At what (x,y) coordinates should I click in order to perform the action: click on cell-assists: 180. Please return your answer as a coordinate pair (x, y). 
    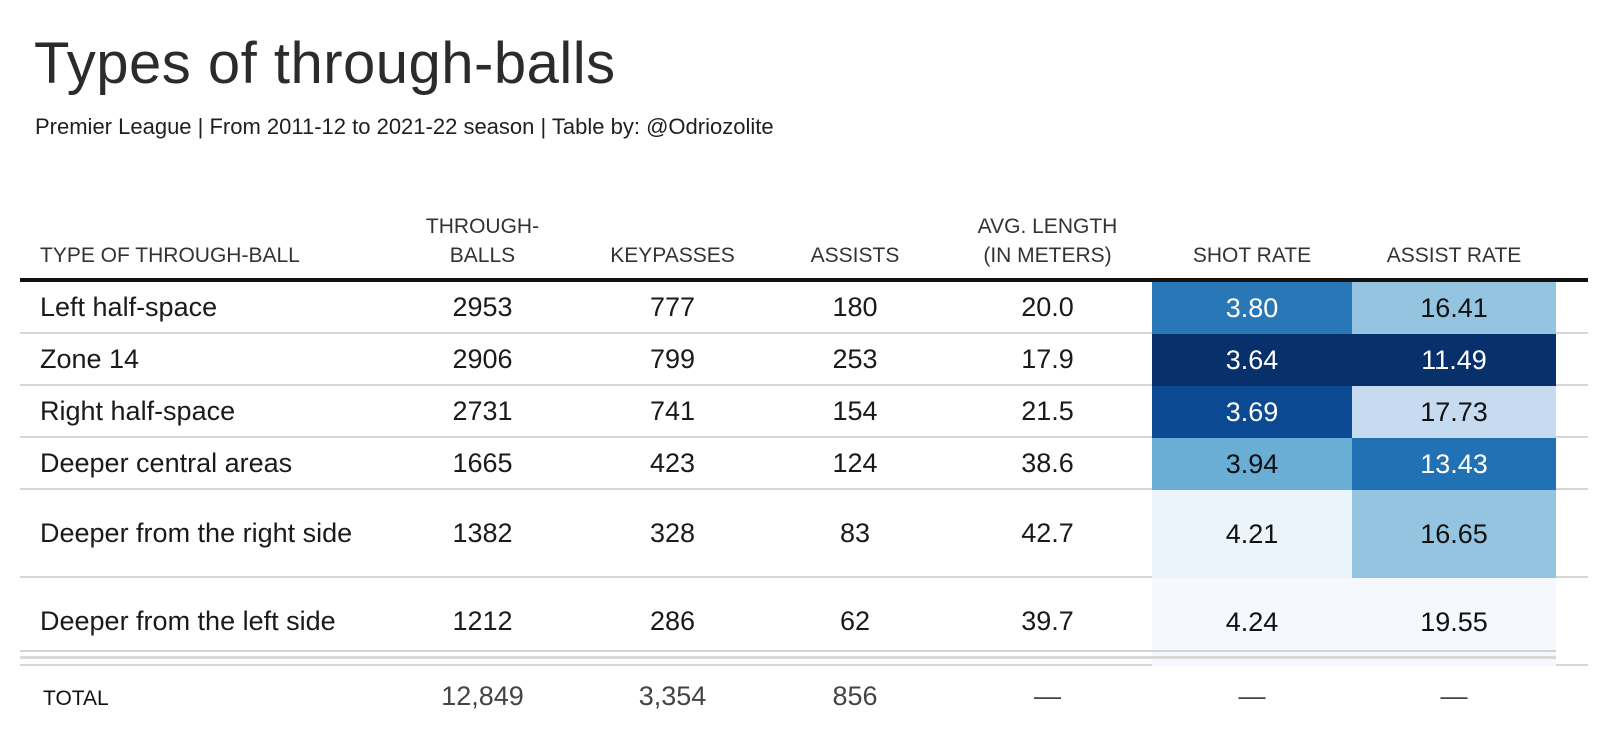
    Looking at the image, I should click on (855, 306).